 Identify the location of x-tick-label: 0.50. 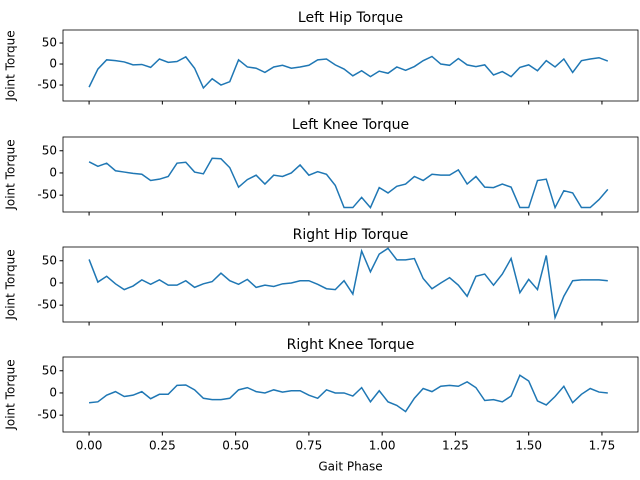
(235, 446).